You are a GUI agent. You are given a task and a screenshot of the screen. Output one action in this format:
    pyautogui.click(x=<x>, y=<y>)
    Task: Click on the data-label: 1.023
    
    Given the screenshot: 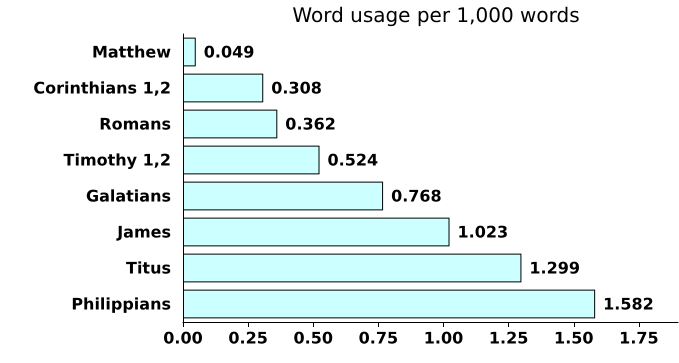 What is the action you would take?
    pyautogui.click(x=483, y=232)
    